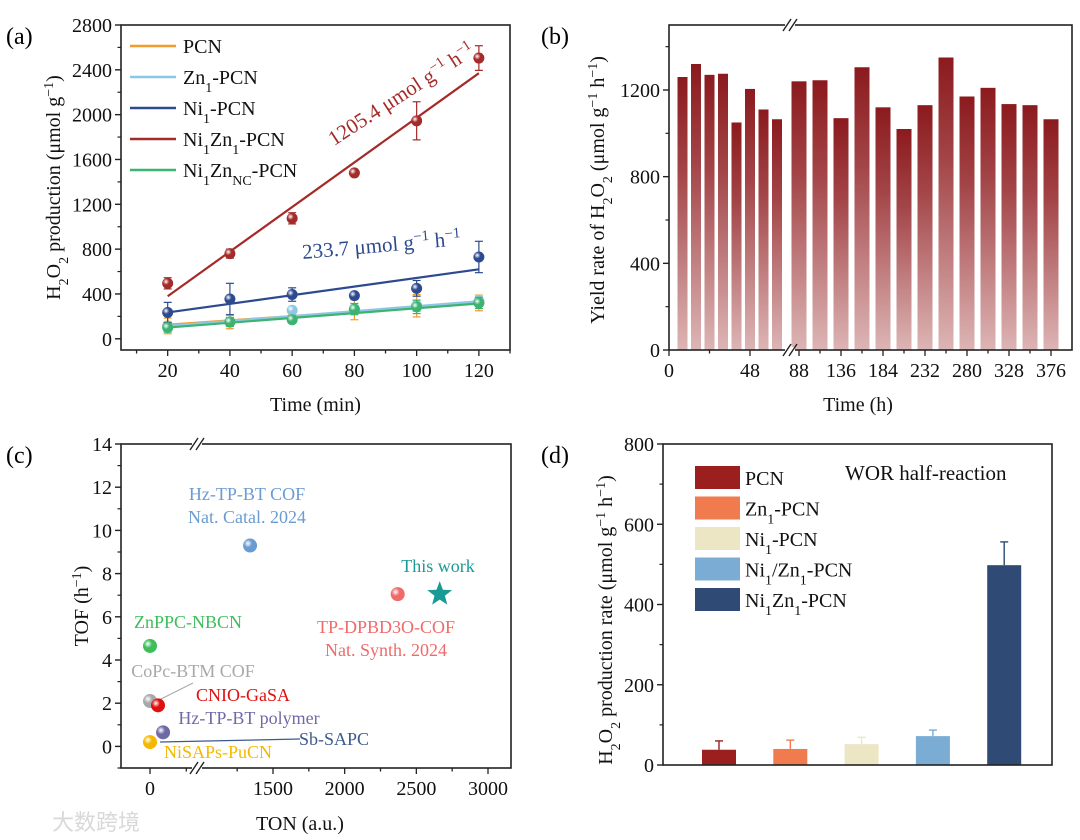 This screenshot has width=1080, height=840. I want to click on legend-label: Ni1Zn1-PCN, so click(234, 143).